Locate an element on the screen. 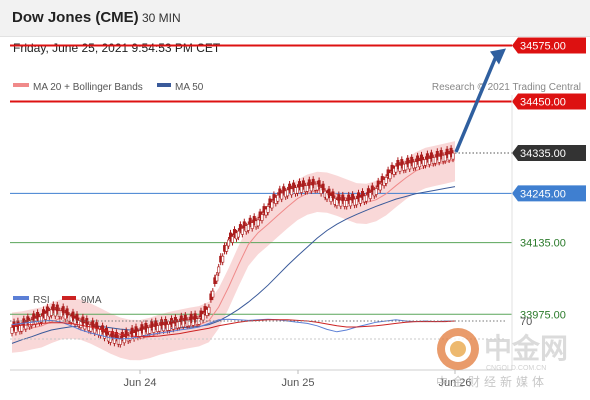 The height and width of the screenshot is (400, 590). x-axis-ticks: Jun 24 Jun 25 Jun 26 is located at coordinates (297, 379).